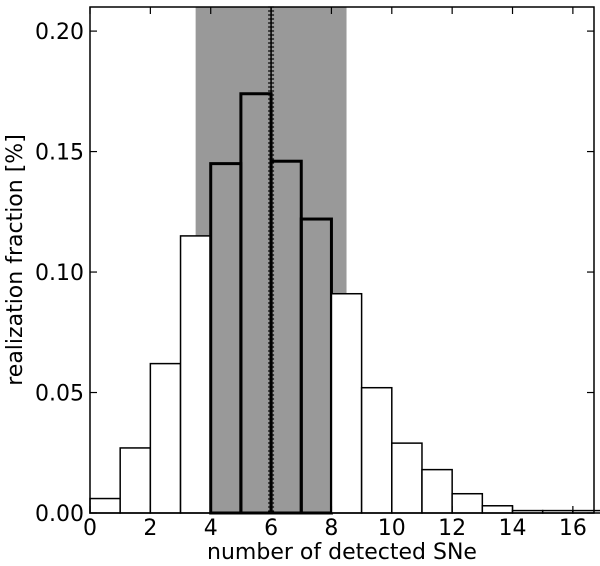  Describe the element at coordinates (211, 528) in the screenshot. I see `x-tick-label: 4` at that location.